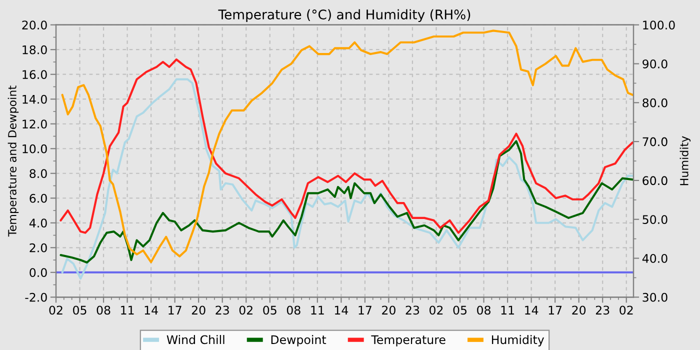  Describe the element at coordinates (344, 15) in the screenshot. I see `chart-title: Temperature (°C) and Humidity (RH%)` at that location.